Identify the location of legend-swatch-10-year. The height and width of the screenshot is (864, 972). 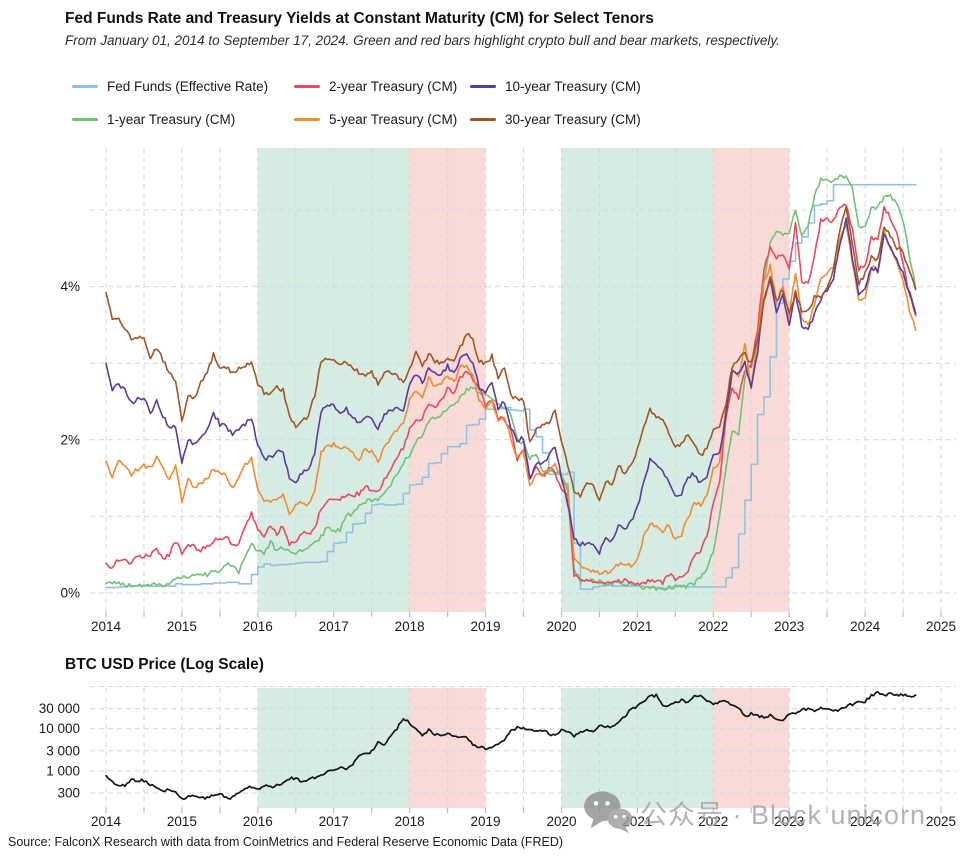
(483, 86).